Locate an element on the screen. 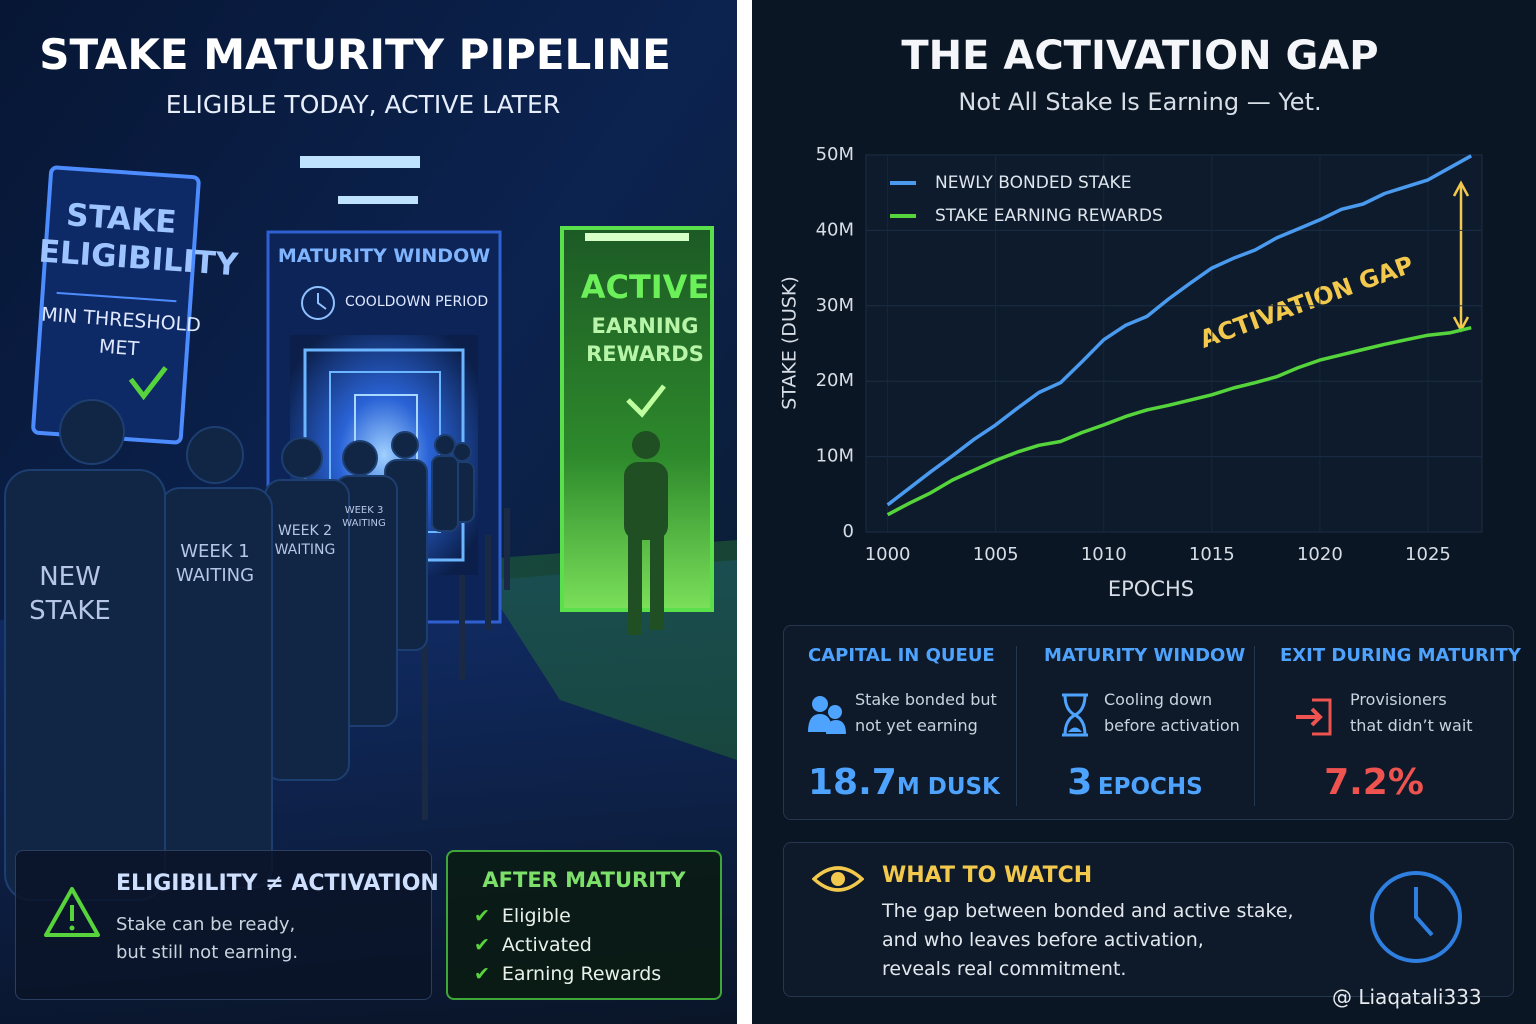 This screenshot has width=1536, height=1024. watch-line: and who leaves before activation, is located at coordinates (1043, 940).